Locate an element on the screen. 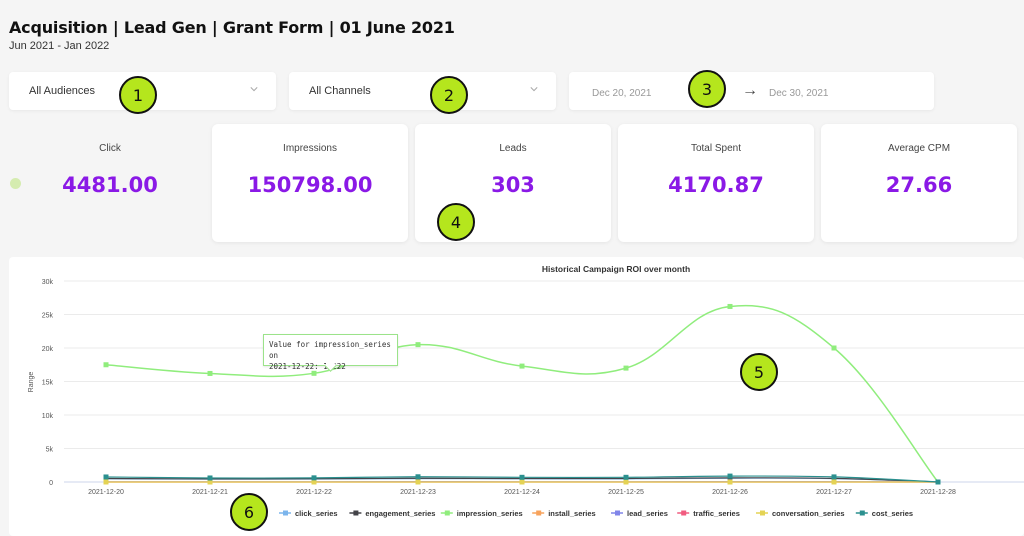 Image resolution: width=1024 pixels, height=536 pixels. chart-title: Historical Campaign ROI over month is located at coordinates (616, 269).